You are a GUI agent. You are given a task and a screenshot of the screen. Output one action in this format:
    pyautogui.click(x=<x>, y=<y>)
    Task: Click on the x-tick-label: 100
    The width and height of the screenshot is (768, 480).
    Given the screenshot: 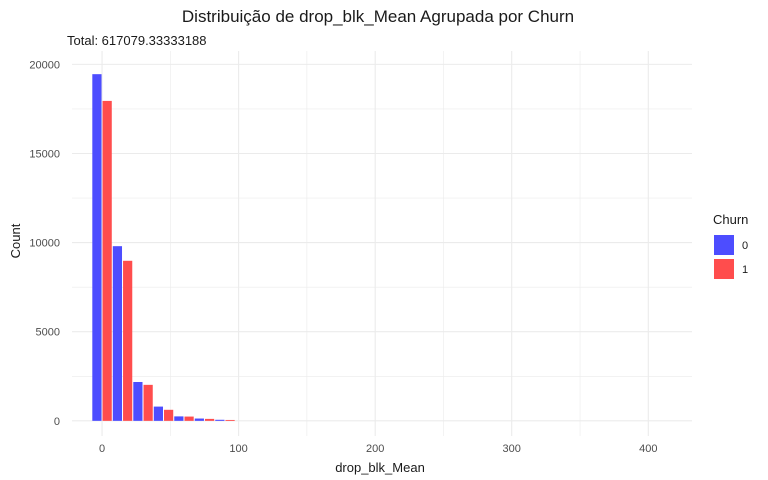 What is the action you would take?
    pyautogui.click(x=238, y=449)
    